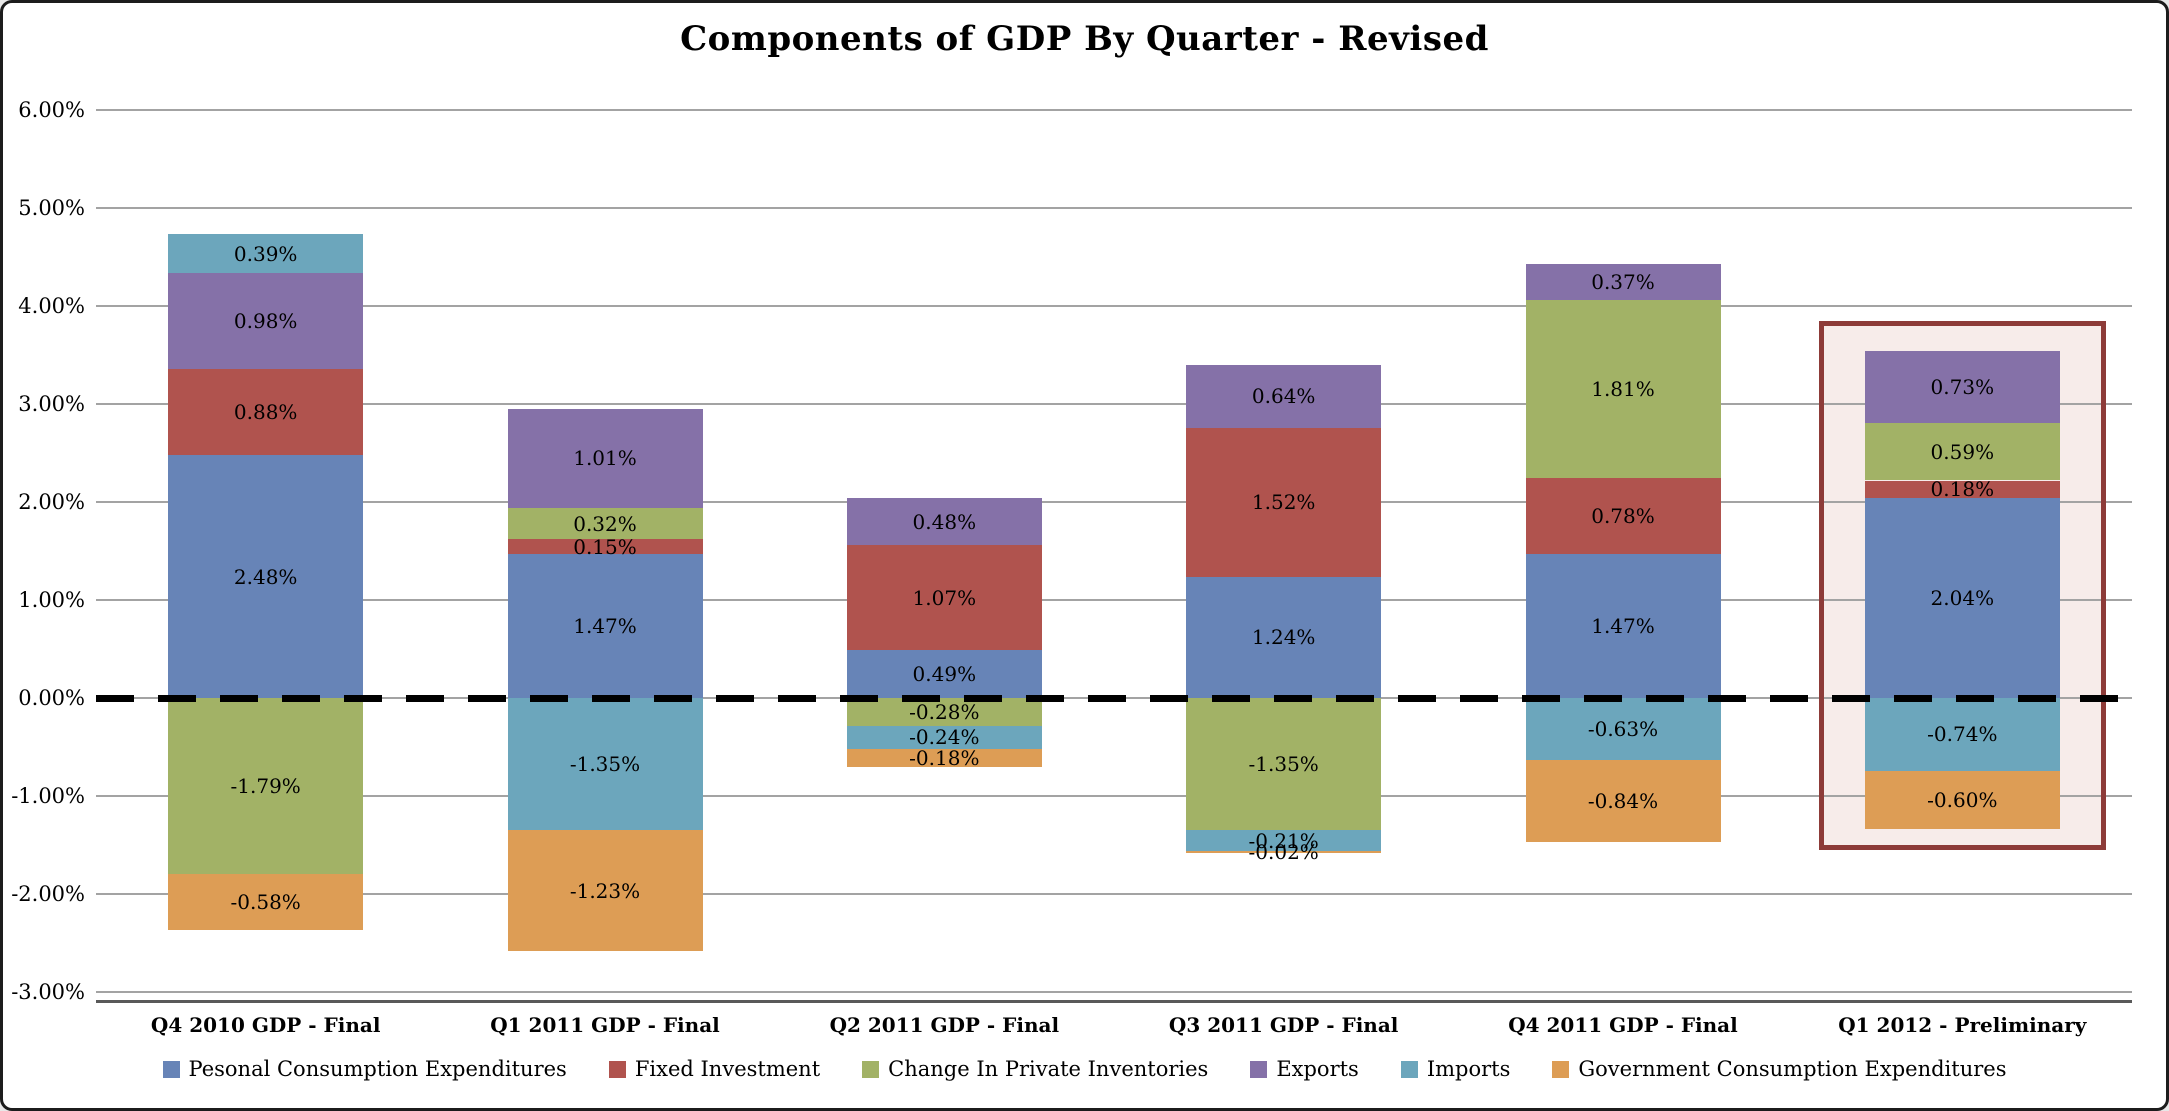  I want to click on y-tick-label: 0.00%, so click(51, 698).